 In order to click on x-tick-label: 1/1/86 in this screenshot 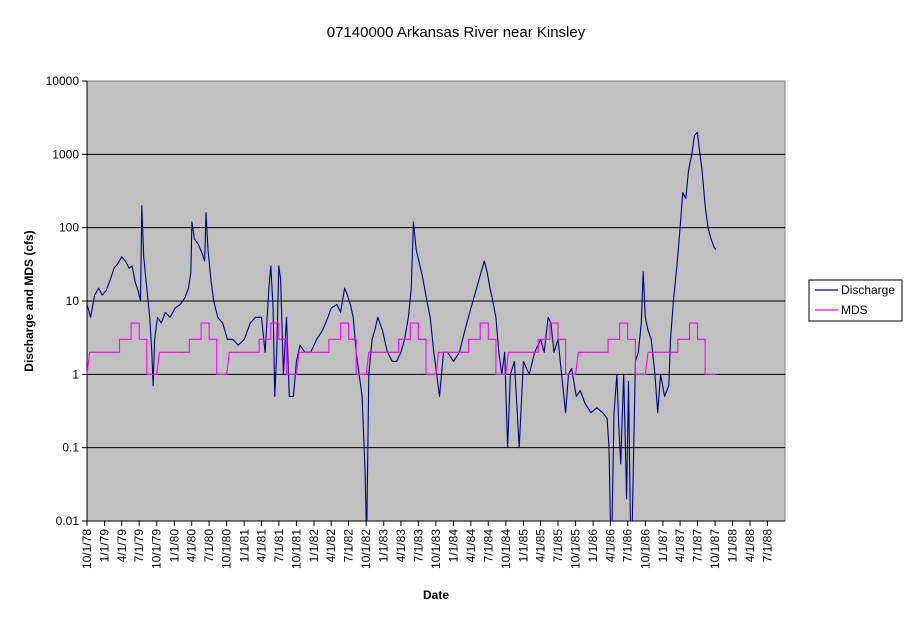, I will do `click(593, 546)`.